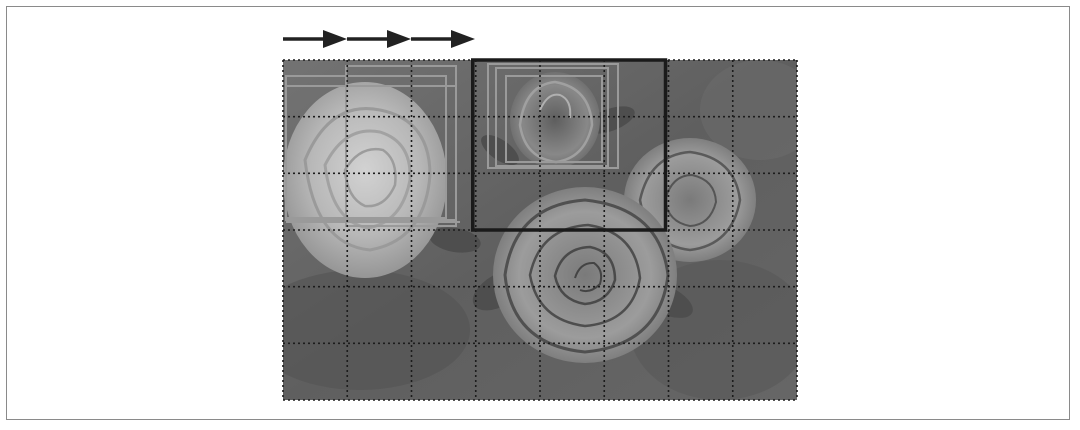  What do you see at coordinates (585, 275) in the screenshot?
I see `rose-center` at bounding box center [585, 275].